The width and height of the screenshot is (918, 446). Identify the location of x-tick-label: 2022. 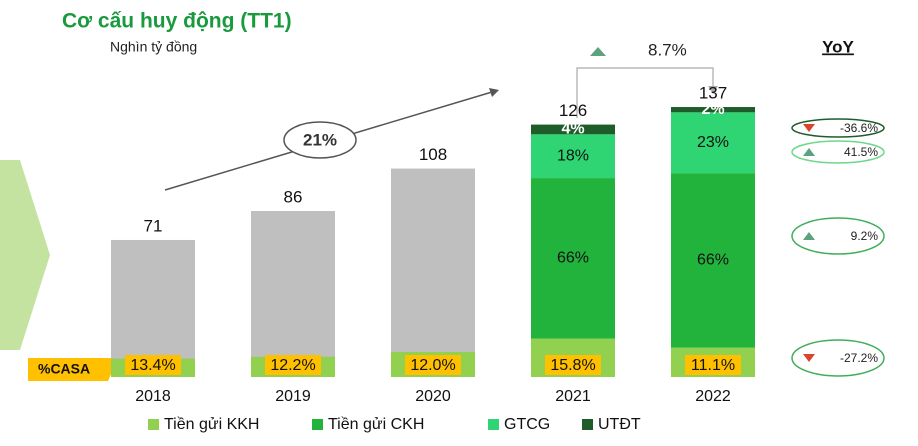
(713, 396).